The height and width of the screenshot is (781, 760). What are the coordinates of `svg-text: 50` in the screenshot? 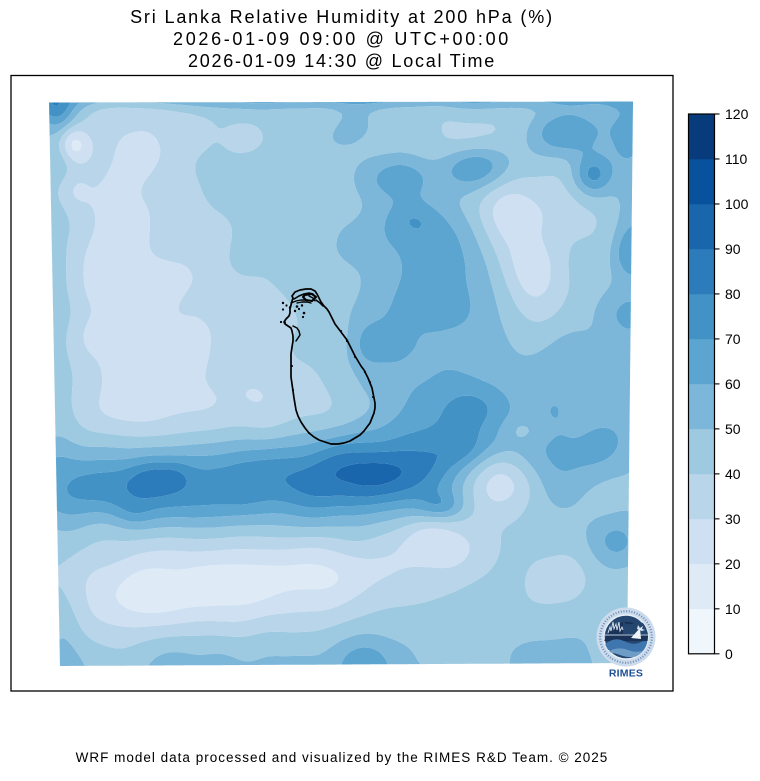 It's located at (733, 429).